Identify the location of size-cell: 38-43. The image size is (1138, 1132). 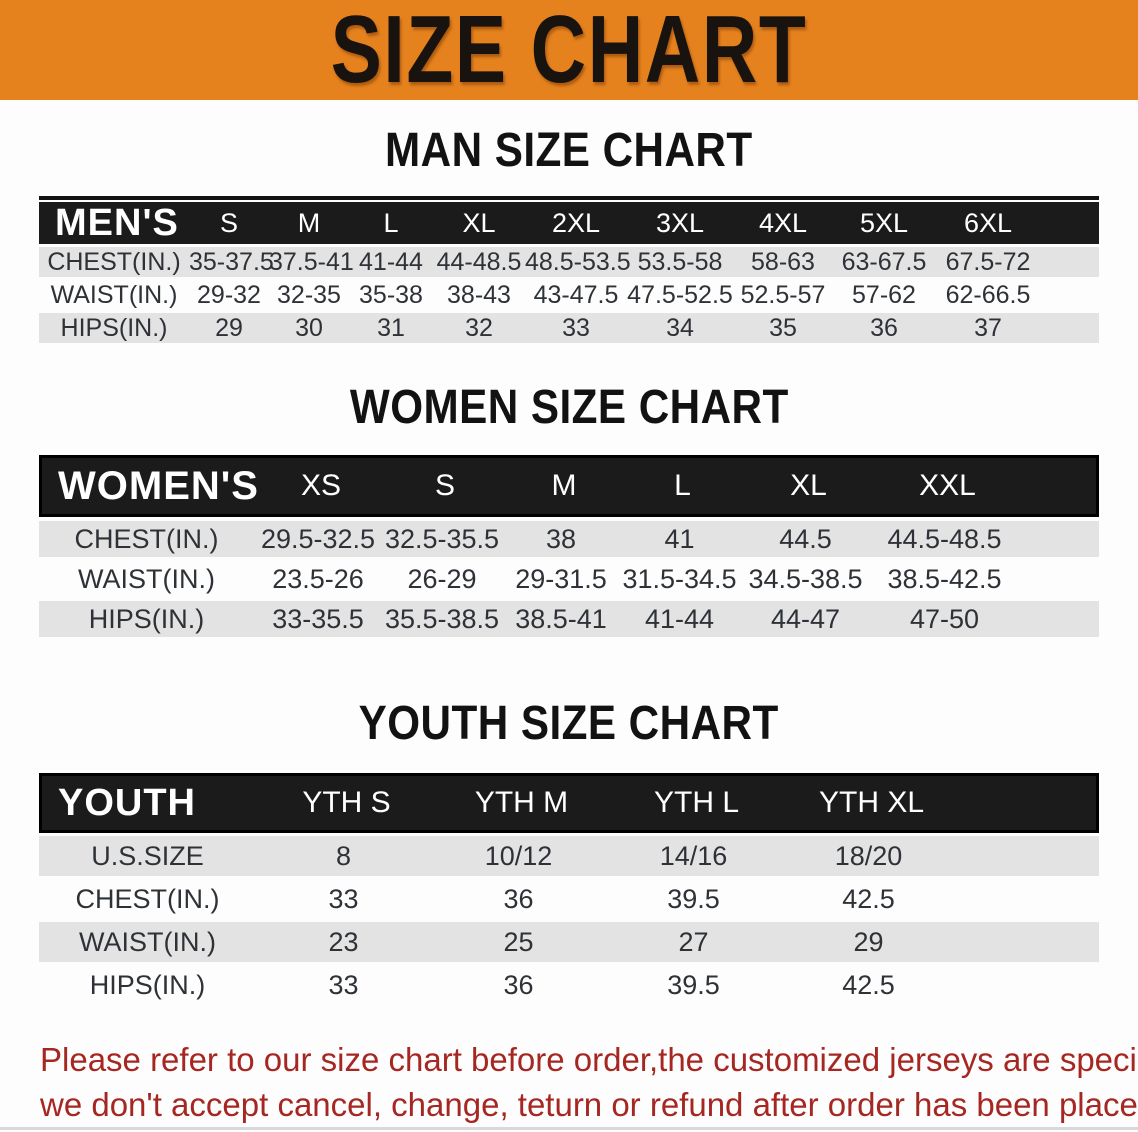
(479, 294).